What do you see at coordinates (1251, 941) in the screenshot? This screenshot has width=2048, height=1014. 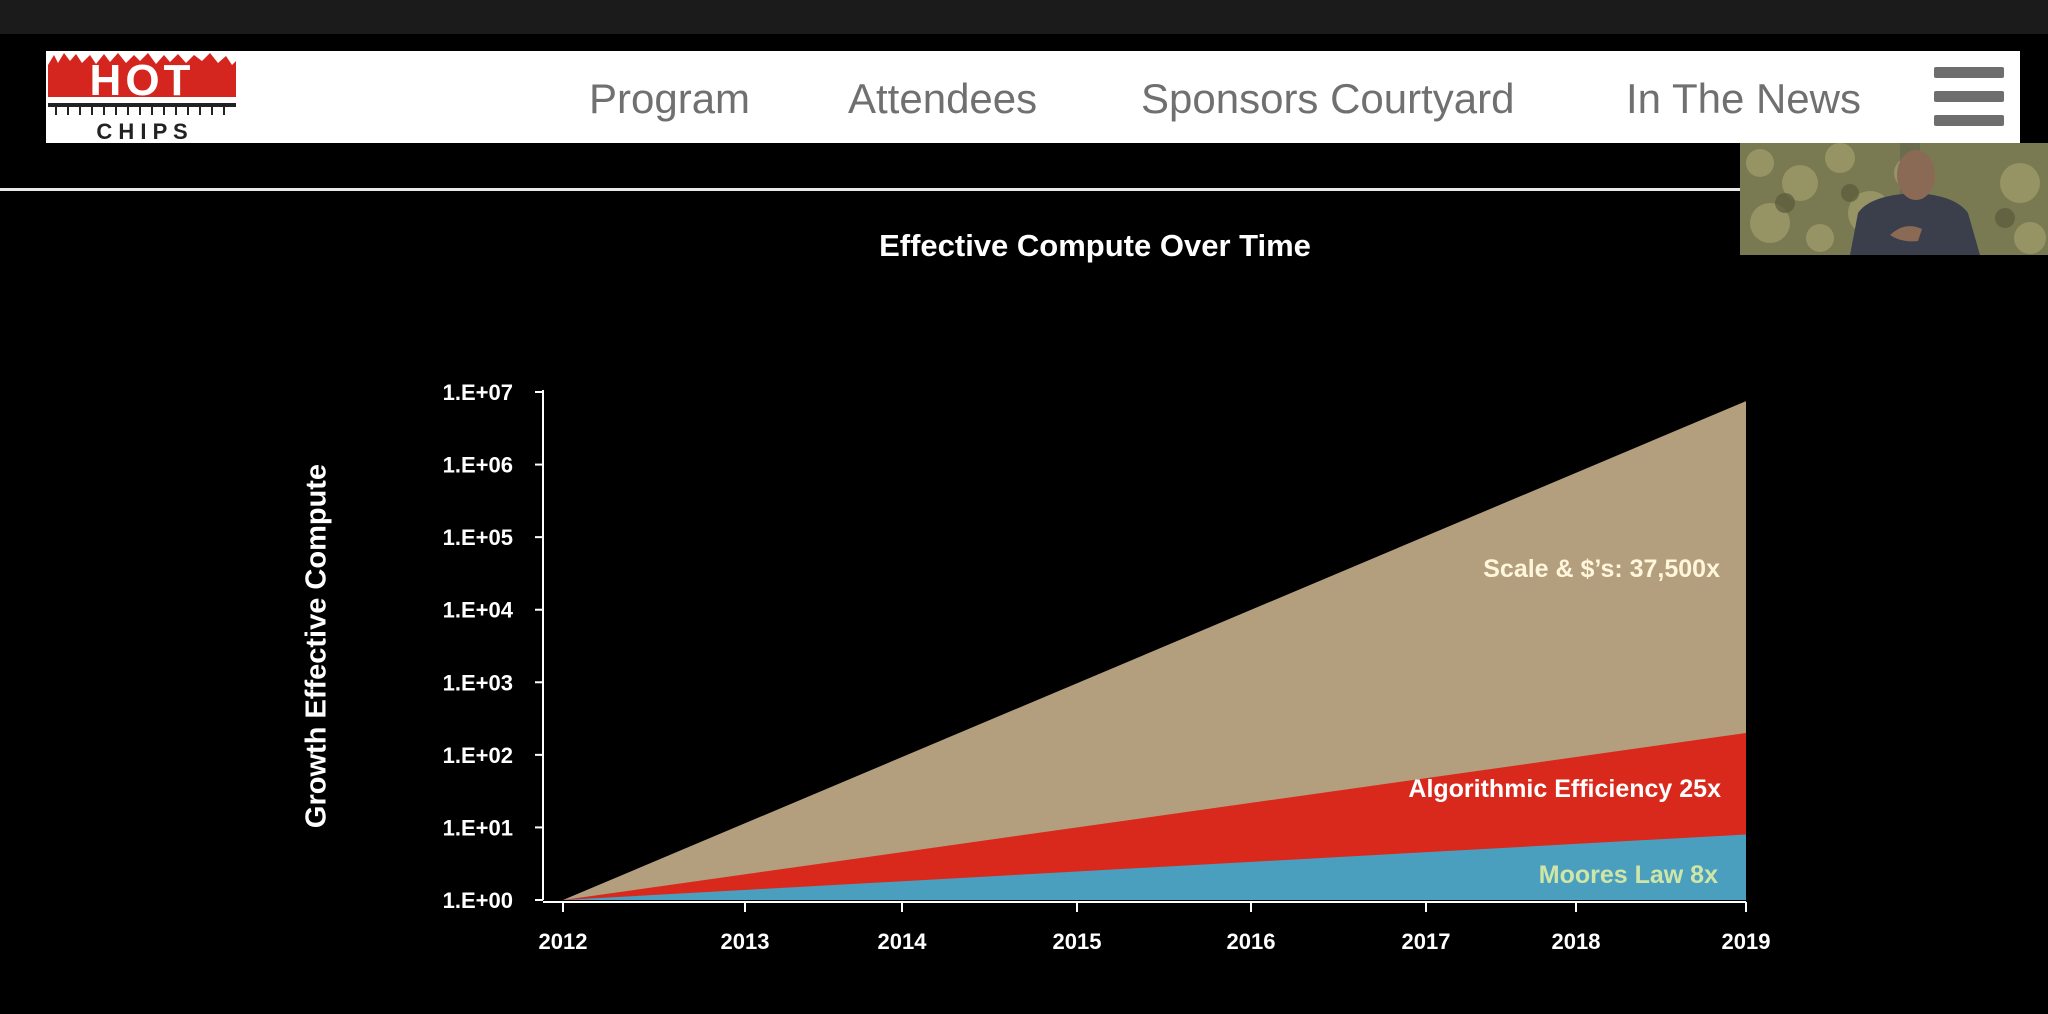 I see `x-tick-label: 2016` at bounding box center [1251, 941].